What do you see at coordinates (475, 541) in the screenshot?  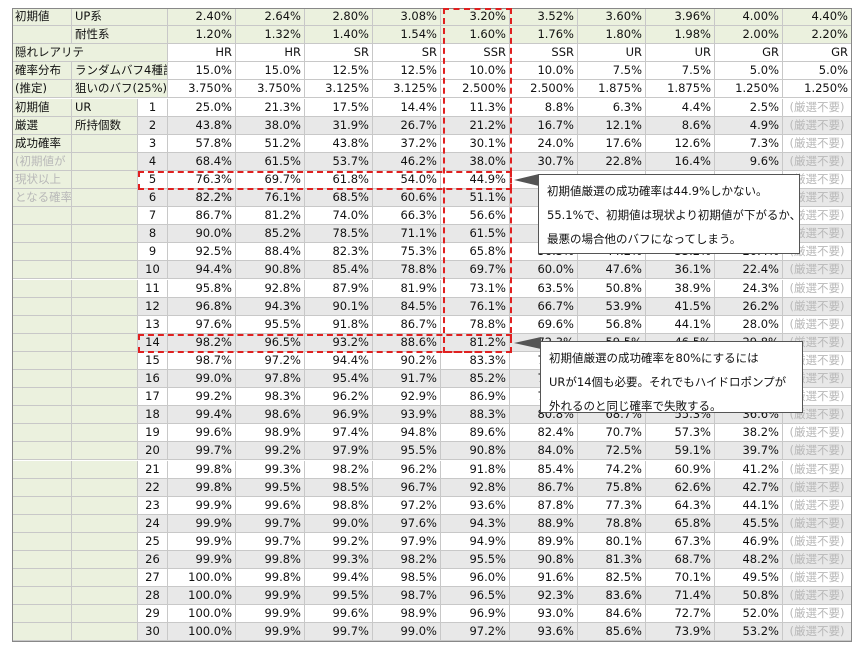 I see `probability-cell: 94.9%` at bounding box center [475, 541].